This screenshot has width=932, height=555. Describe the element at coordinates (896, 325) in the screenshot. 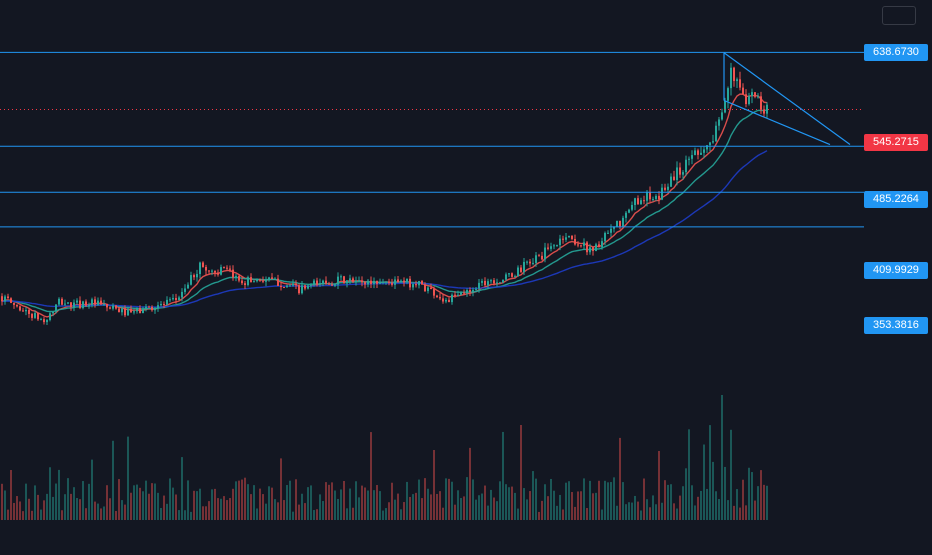

I see `price-tag-level-4: 353.3816` at that location.